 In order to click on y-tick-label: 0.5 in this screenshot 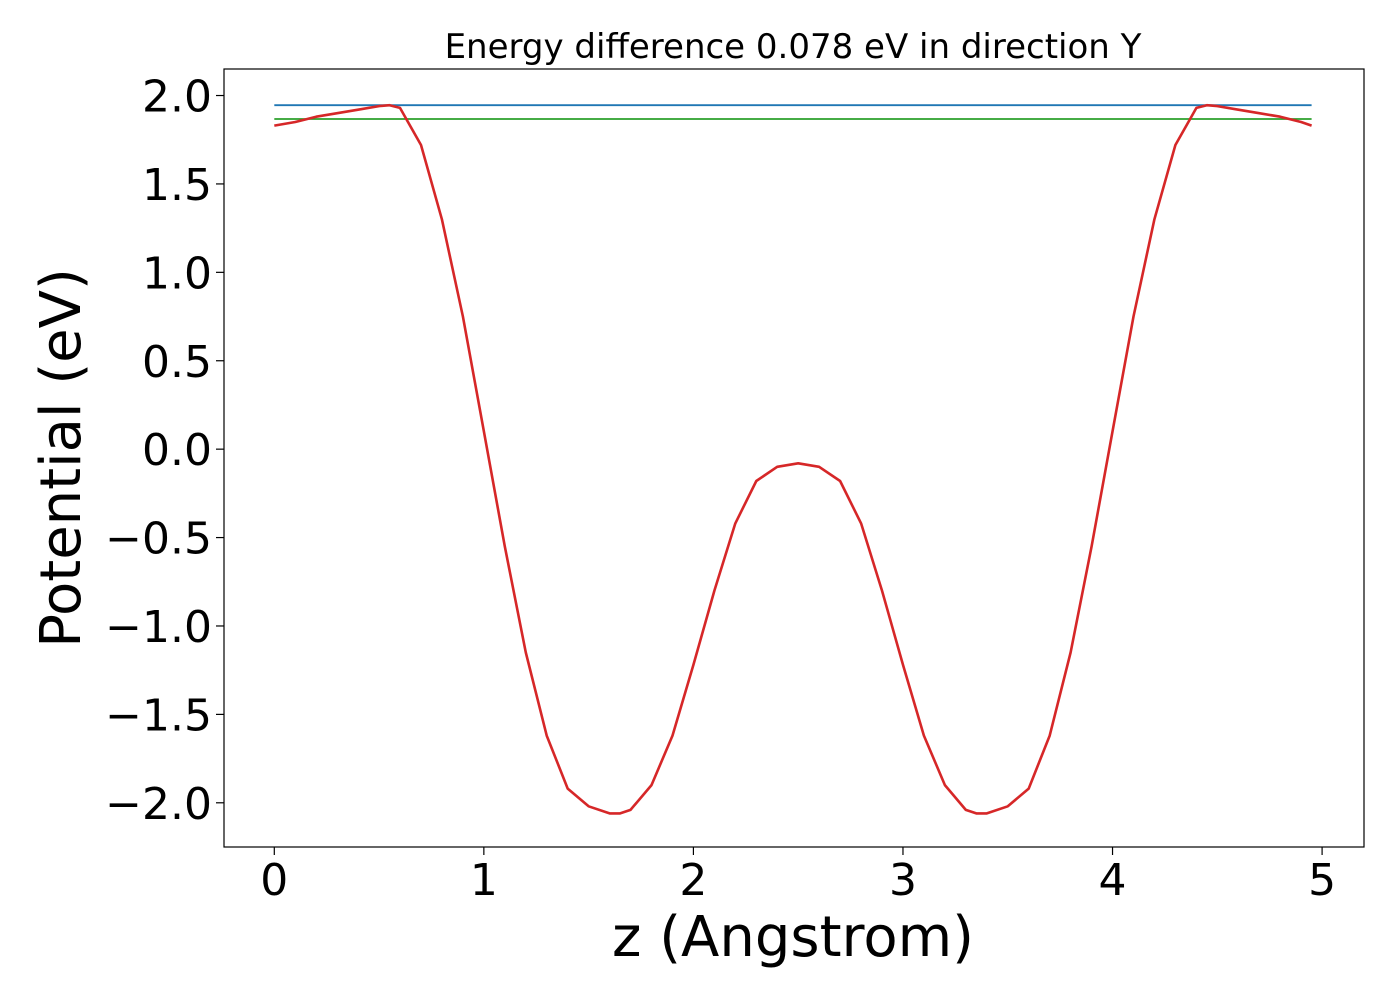, I will do `click(177, 362)`.